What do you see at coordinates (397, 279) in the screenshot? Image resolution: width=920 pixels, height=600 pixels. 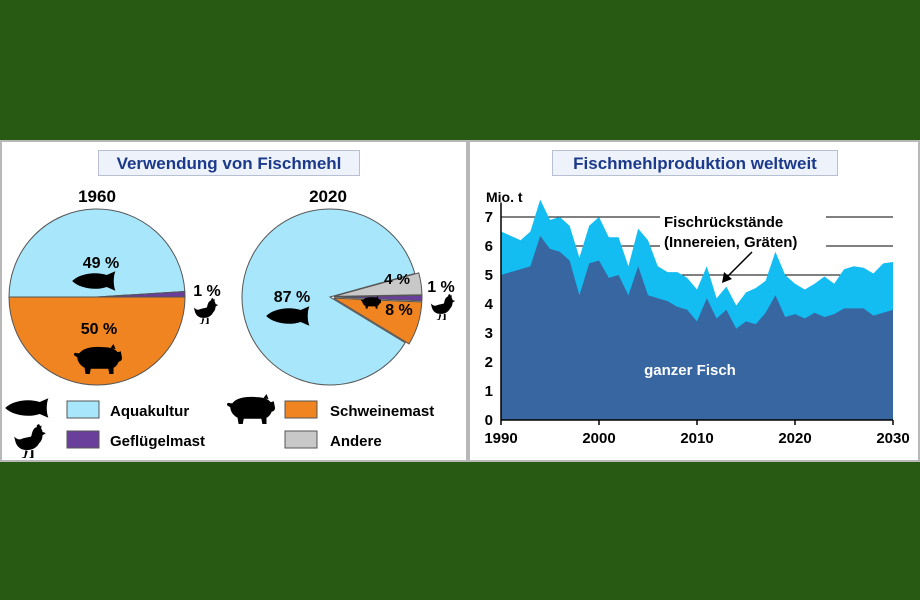 I see `pie-2020-label-andere: 4 %` at bounding box center [397, 279].